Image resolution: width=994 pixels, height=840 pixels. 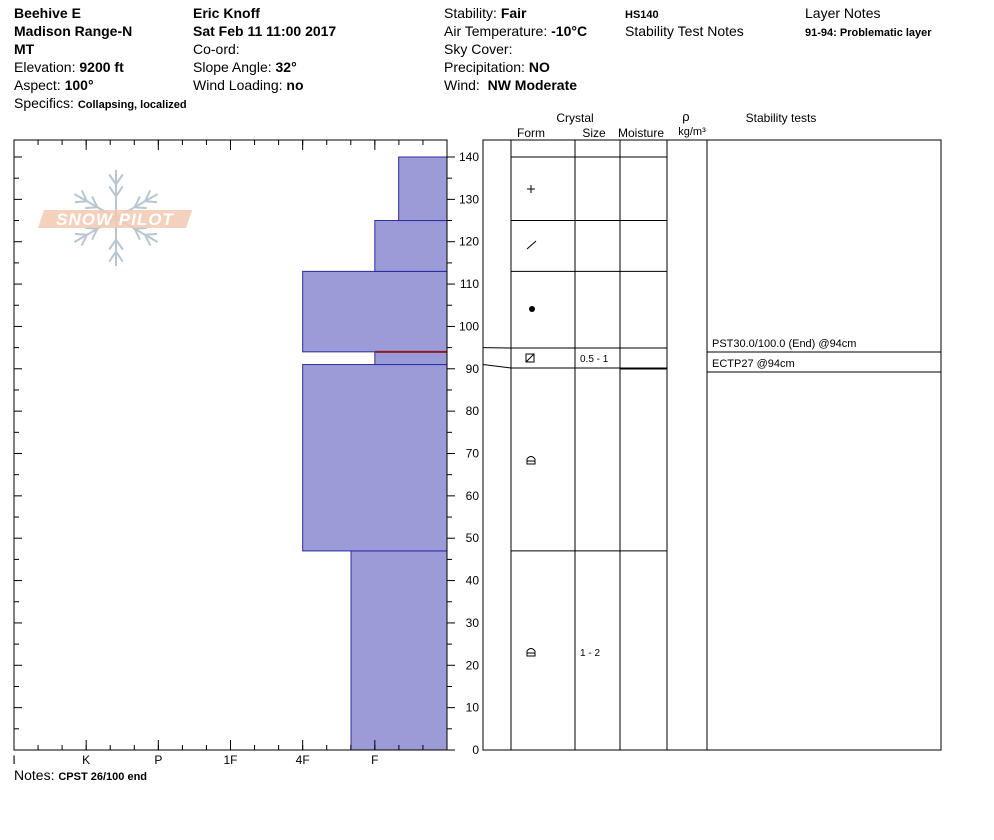 I want to click on precipitation-value: NO, so click(x=539, y=67).